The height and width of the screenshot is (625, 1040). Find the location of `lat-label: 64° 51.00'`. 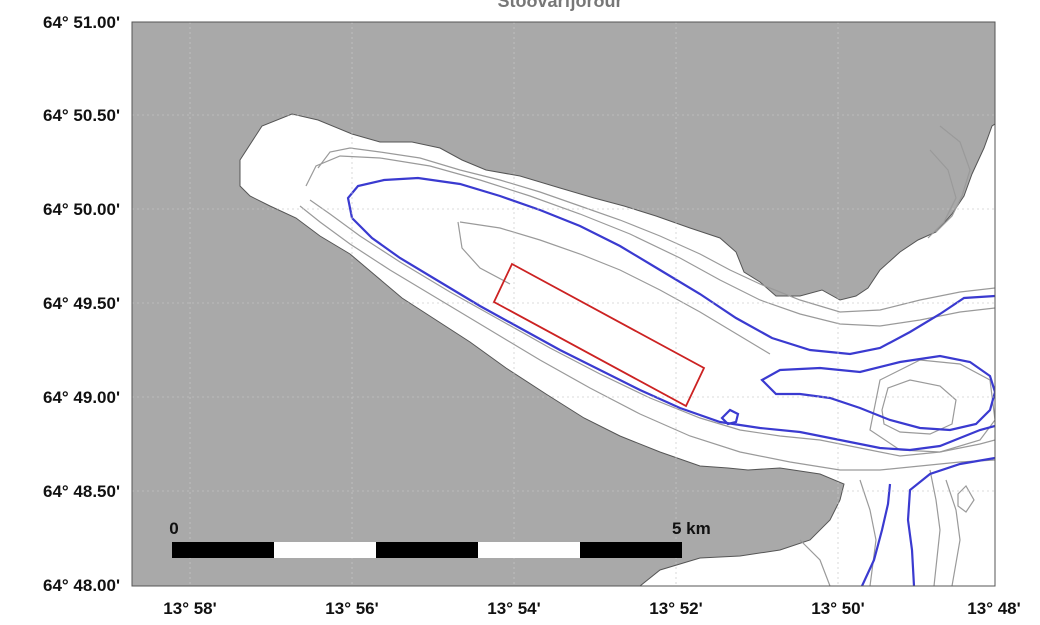

lat-label: 64° 51.00' is located at coordinates (81, 22).